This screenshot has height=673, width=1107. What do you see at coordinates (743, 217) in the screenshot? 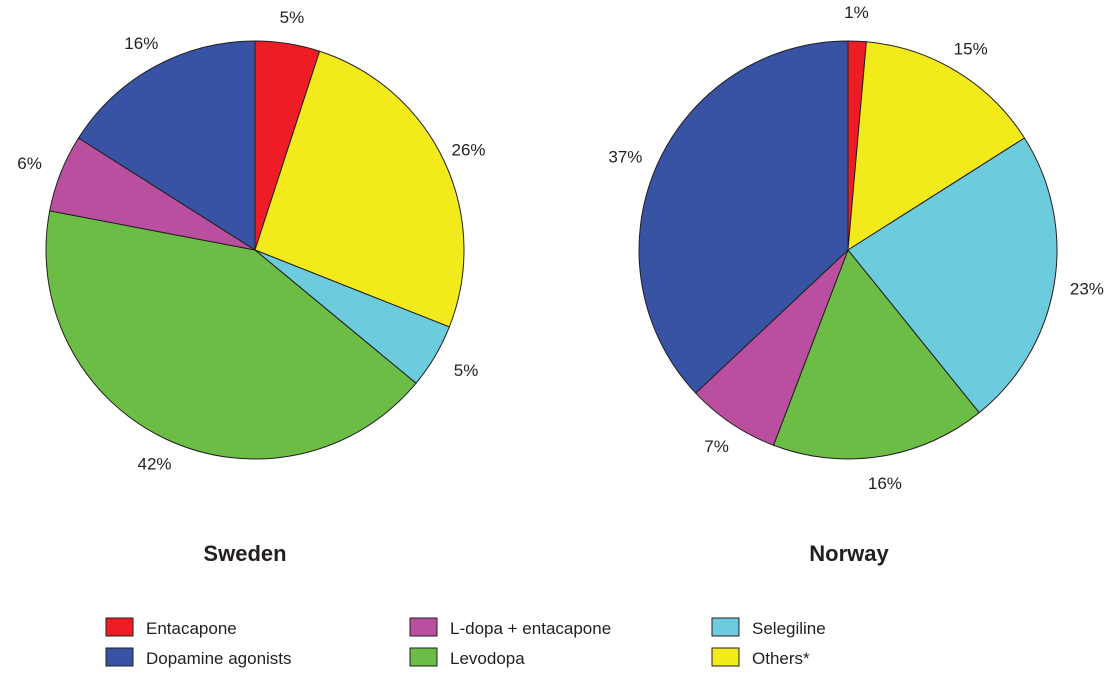
I see `slice-norway-dopamine-agonists` at bounding box center [743, 217].